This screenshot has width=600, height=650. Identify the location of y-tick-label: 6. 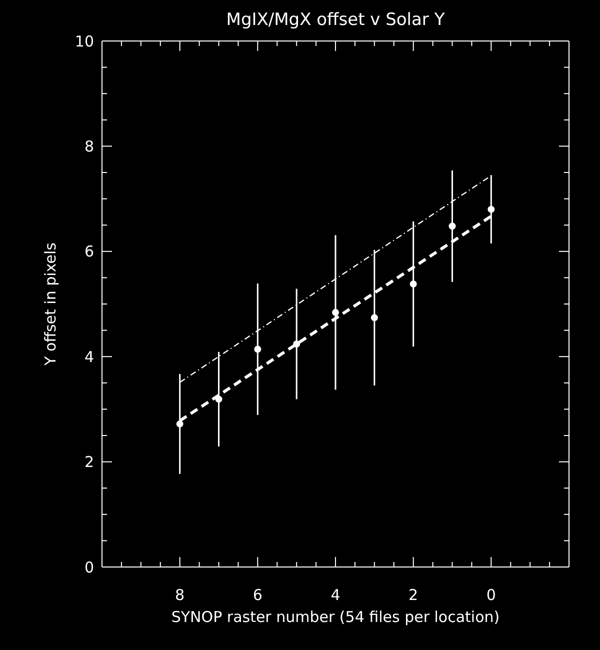
(89, 251).